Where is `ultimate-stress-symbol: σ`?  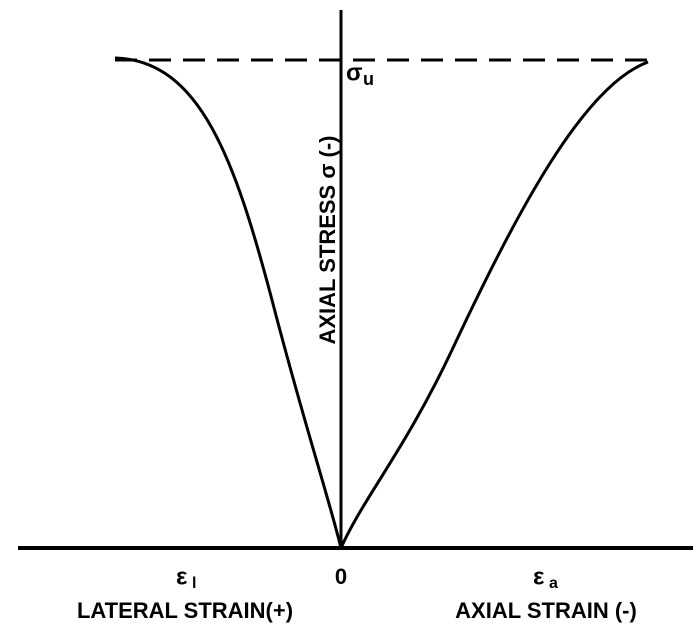
ultimate-stress-symbol: σ is located at coordinates (354, 72).